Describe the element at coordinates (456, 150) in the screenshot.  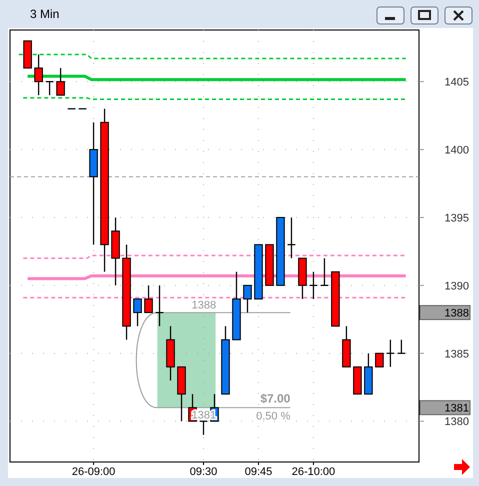
I see `y-tick-label: 1400` at that location.